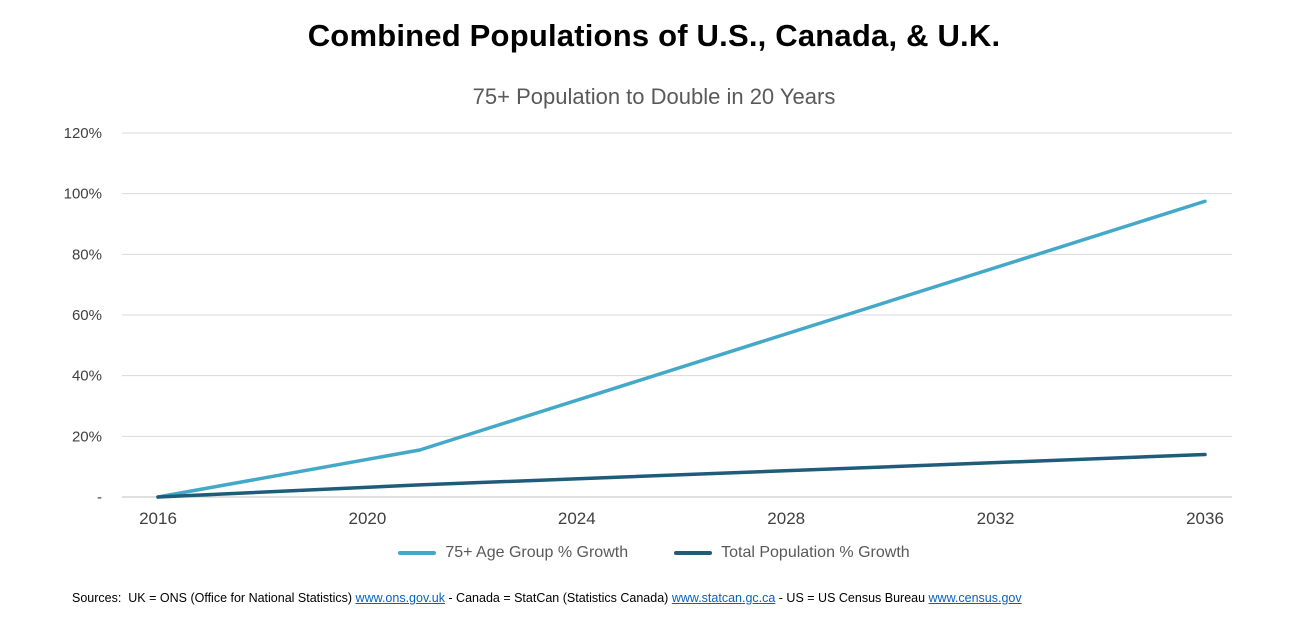  What do you see at coordinates (400, 598) in the screenshot?
I see `ons-link: www.ons.gov.uk` at bounding box center [400, 598].